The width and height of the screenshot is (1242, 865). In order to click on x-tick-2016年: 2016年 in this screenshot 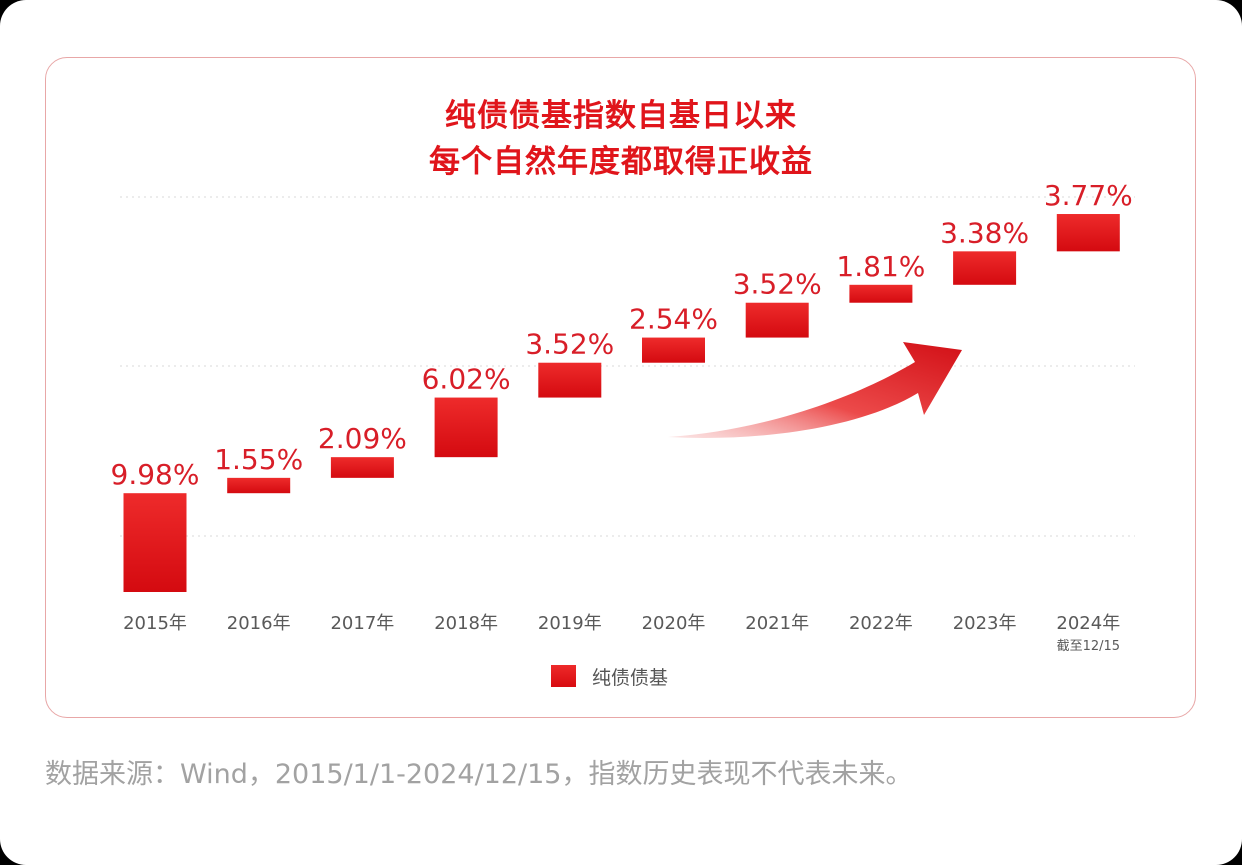, I will do `click(259, 623)`.